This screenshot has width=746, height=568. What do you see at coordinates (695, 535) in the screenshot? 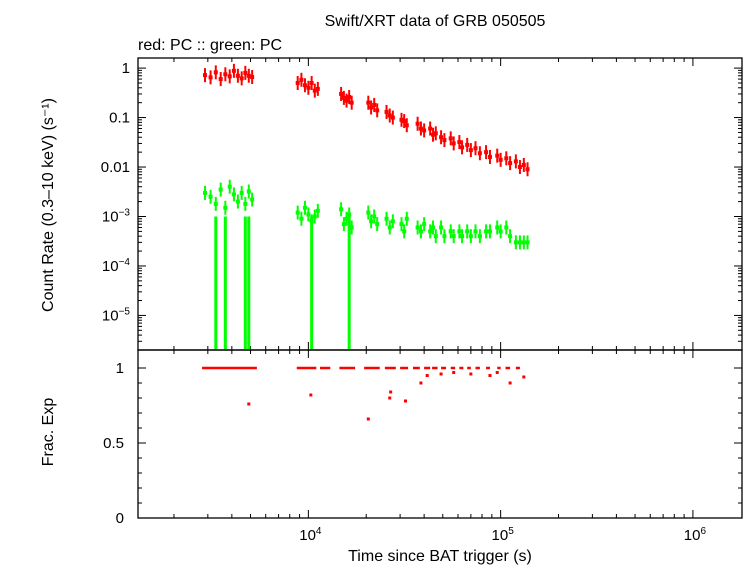
I see `x-tick-label: 106` at bounding box center [695, 535].